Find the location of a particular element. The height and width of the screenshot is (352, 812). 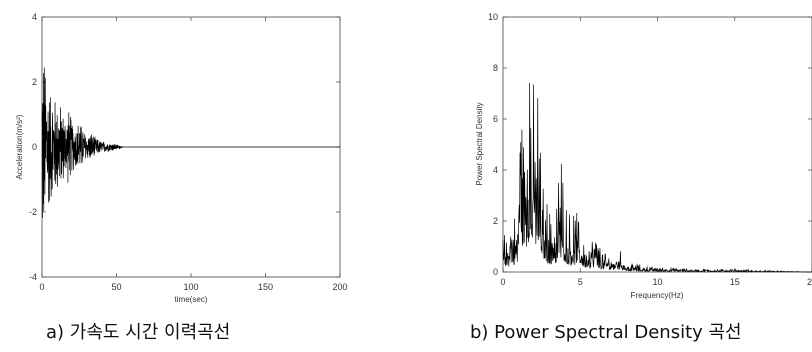

psd-x-tick-label: 20 is located at coordinates (809, 282).